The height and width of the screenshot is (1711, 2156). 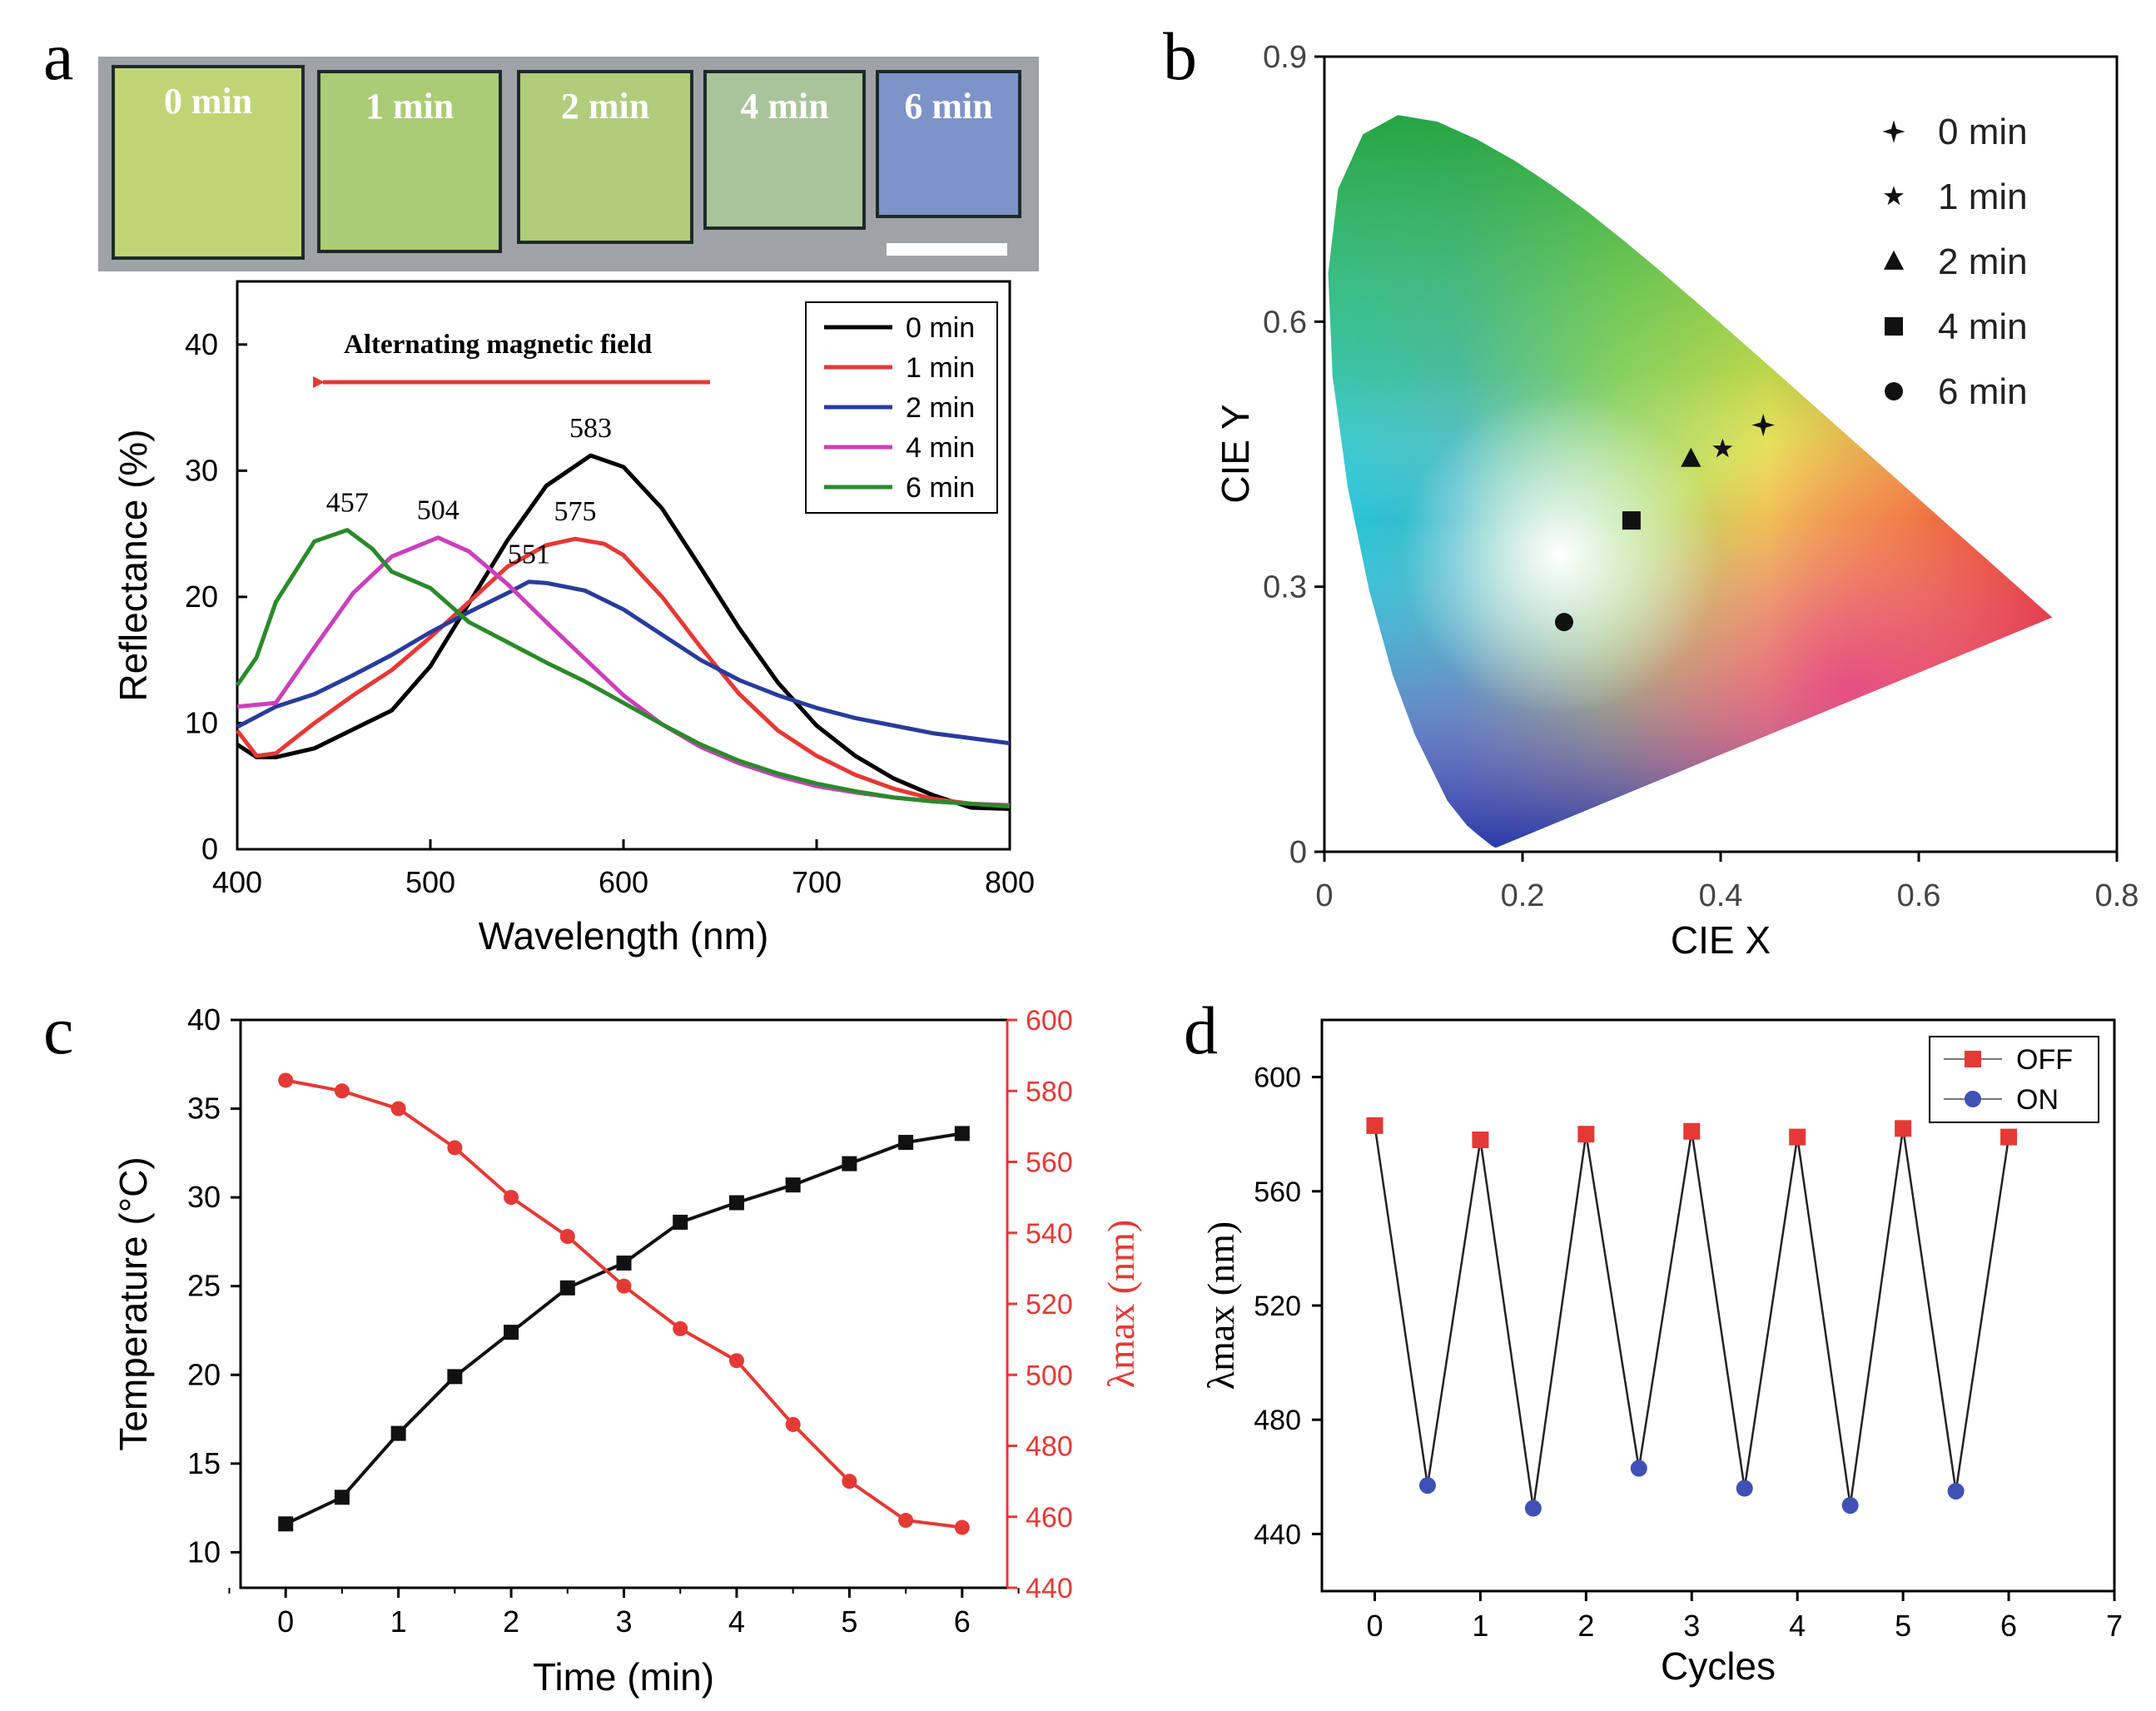 I want to click on cie-legend-label: 0 min, so click(x=1983, y=132).